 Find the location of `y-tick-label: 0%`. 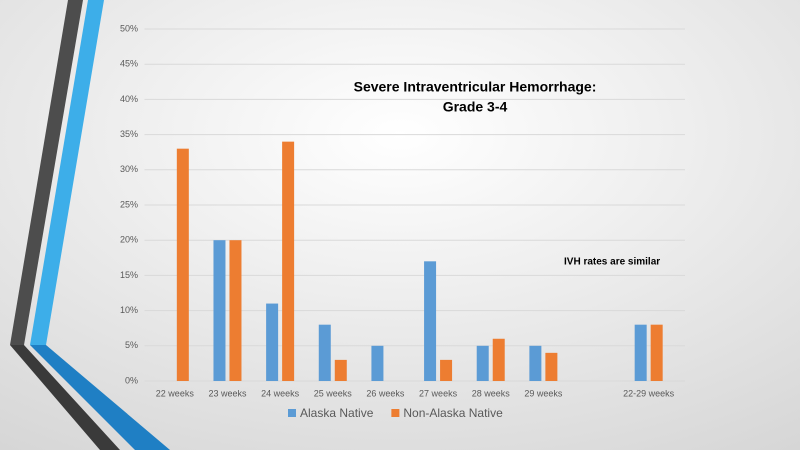

y-tick-label: 0% is located at coordinates (131, 380).